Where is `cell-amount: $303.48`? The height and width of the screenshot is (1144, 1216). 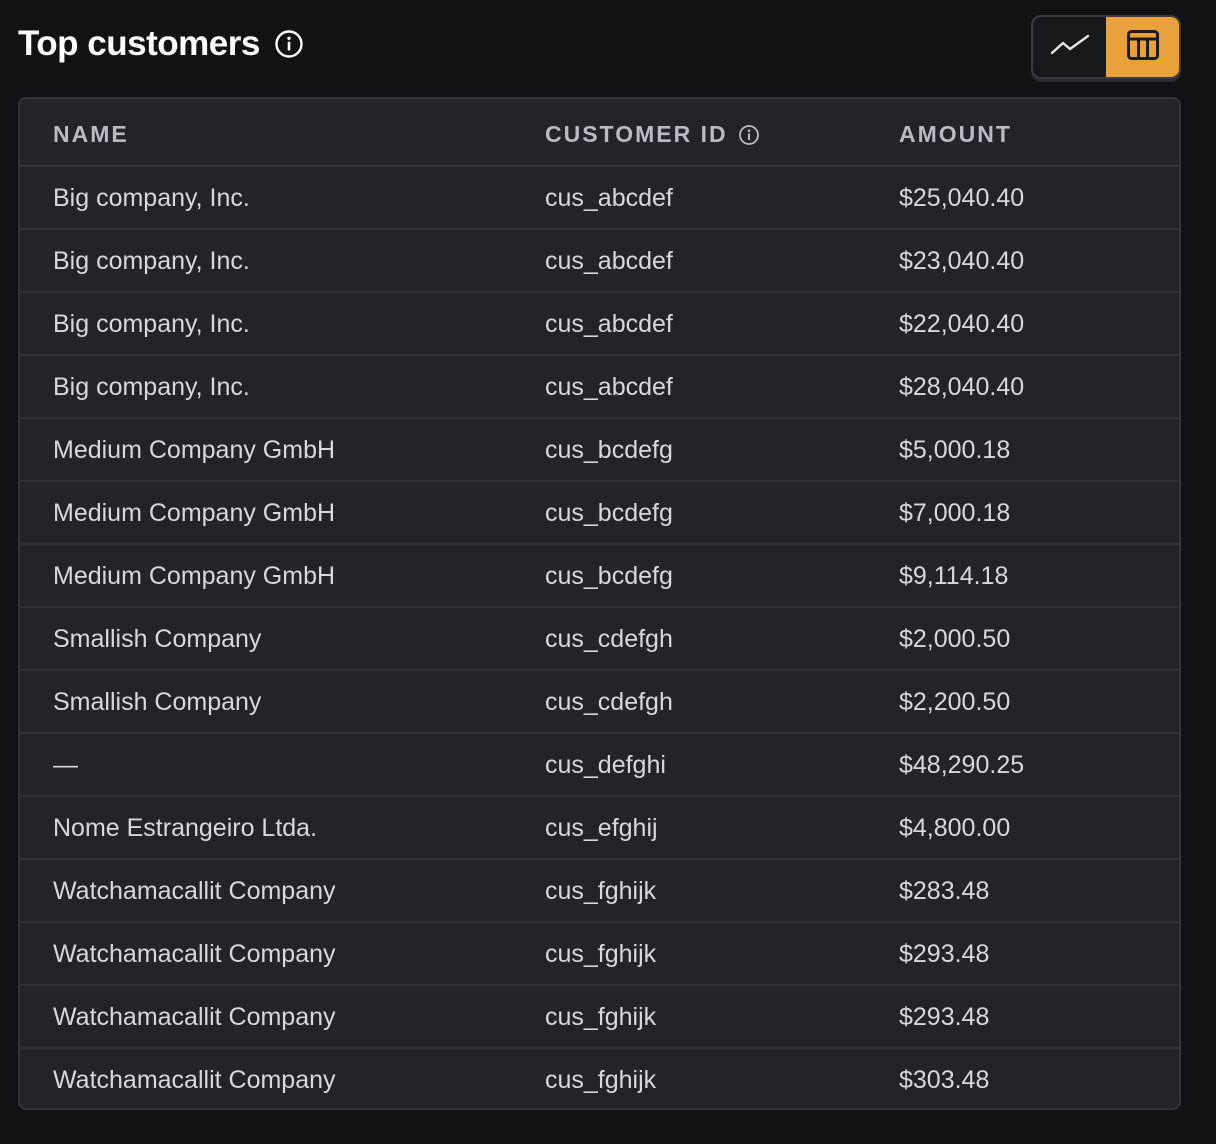
cell-amount: $303.48 is located at coordinates (944, 1080).